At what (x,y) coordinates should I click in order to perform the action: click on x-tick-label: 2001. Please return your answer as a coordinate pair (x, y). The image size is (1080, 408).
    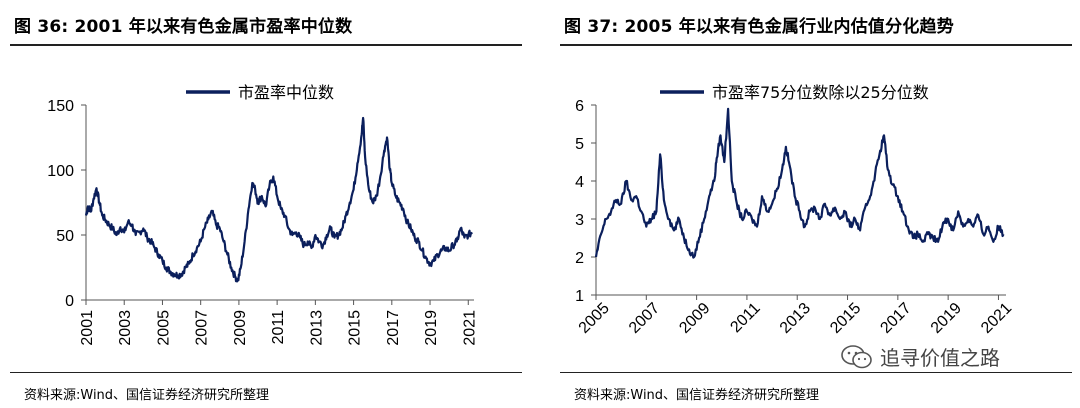
    Looking at the image, I should click on (87, 328).